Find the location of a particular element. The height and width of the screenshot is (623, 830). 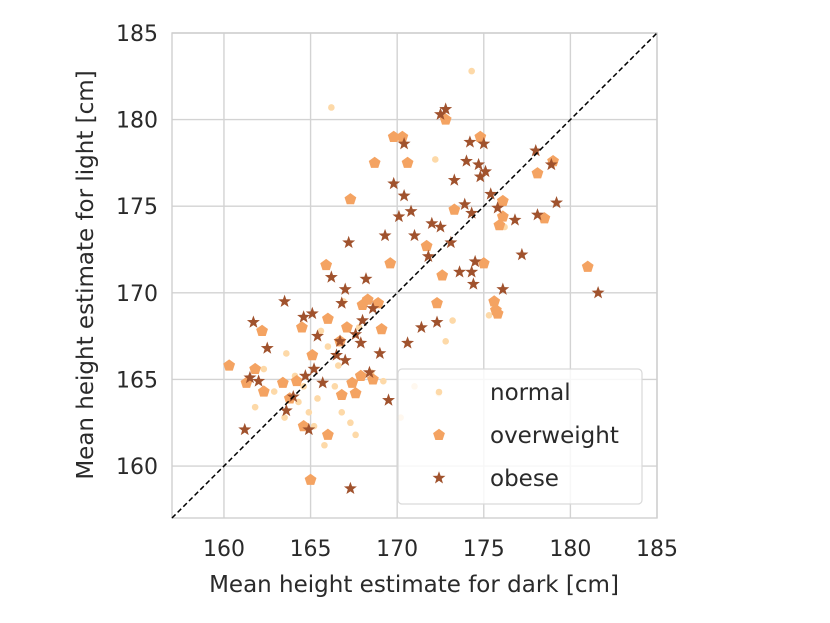

legend: normal overweight obese is located at coordinates (520, 436).